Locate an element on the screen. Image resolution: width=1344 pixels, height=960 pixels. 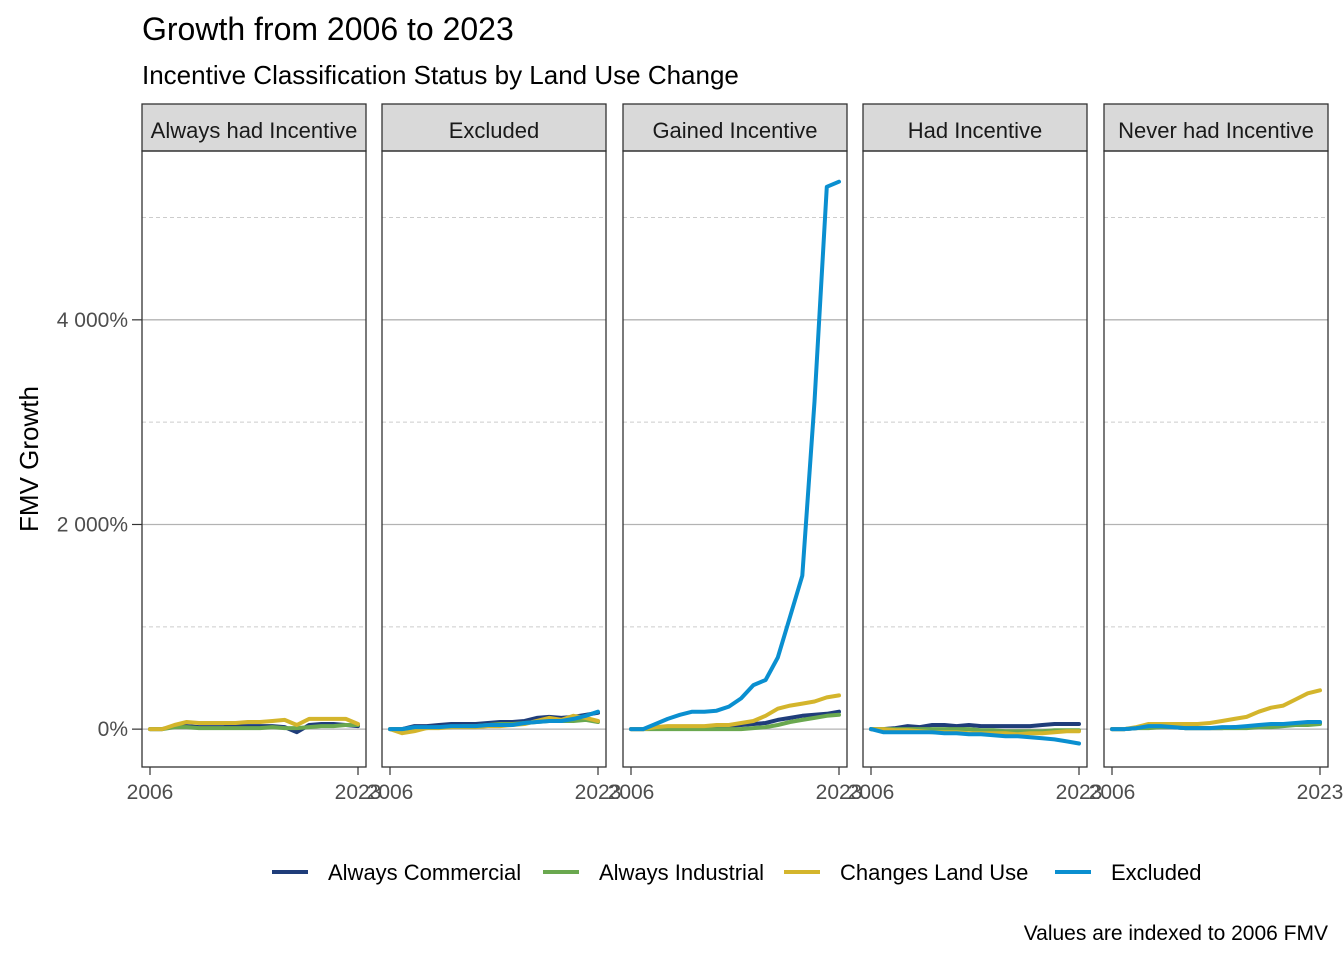
facet-panel: Had Incentive 2006 2023 is located at coordinates (975, 453).